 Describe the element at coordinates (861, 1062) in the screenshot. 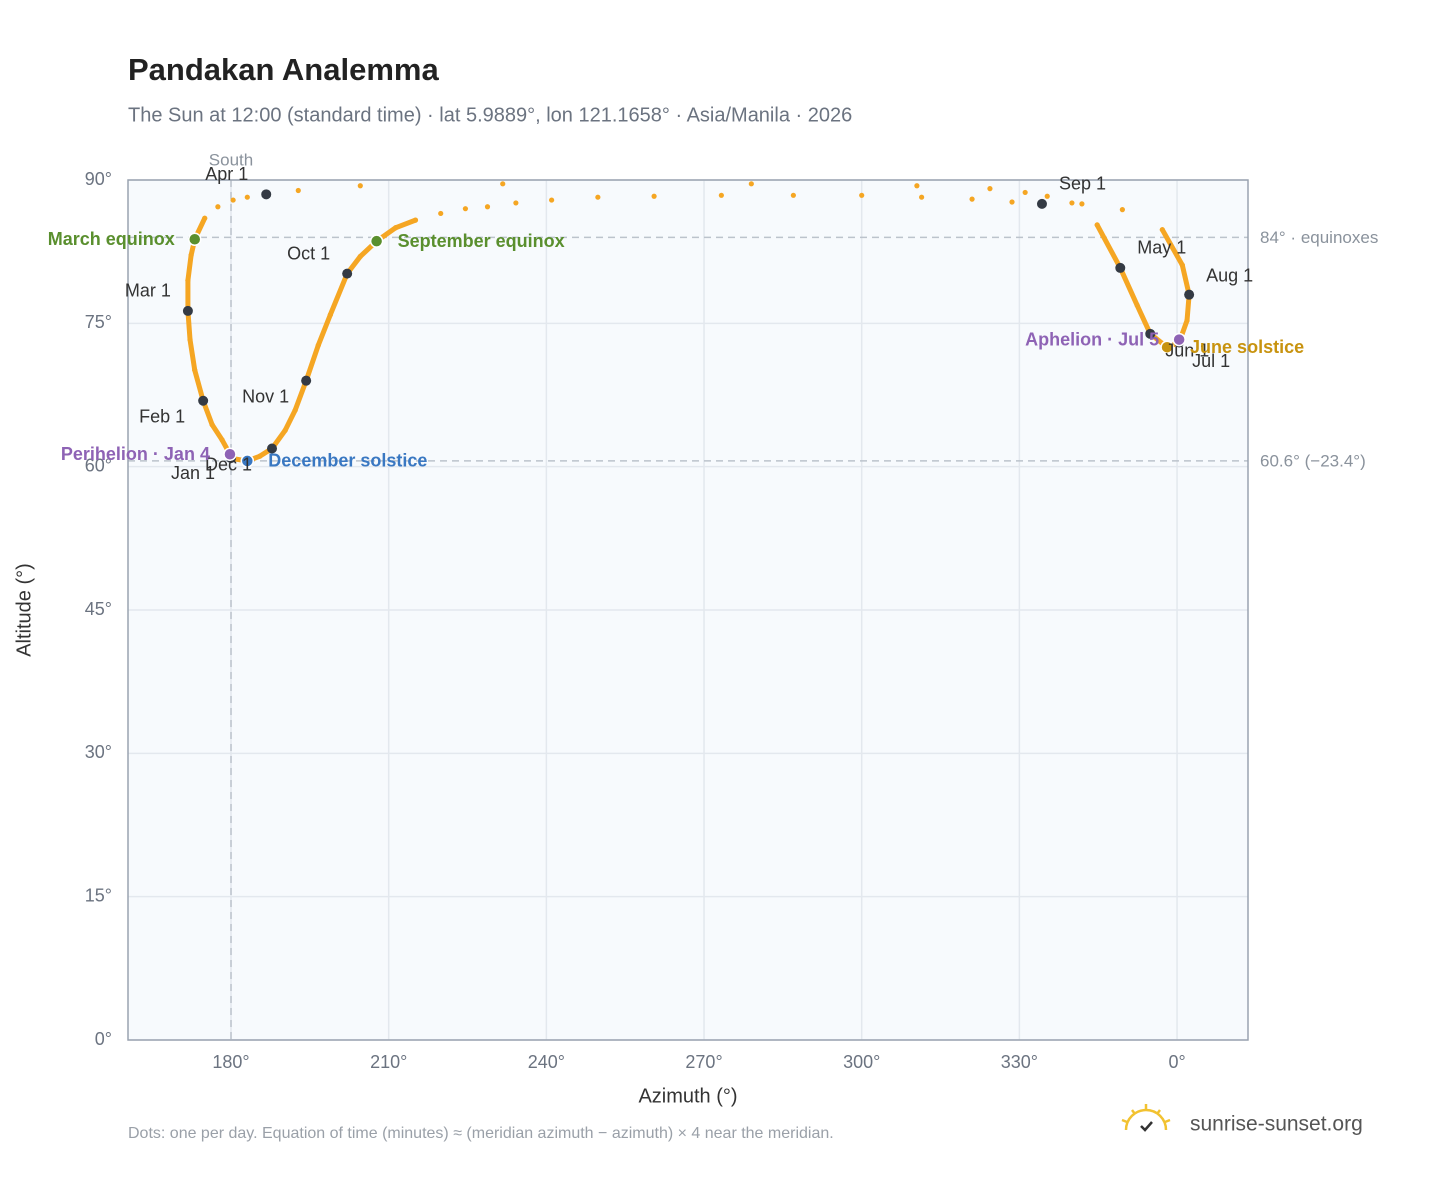

I see `x-tick-label: 300°` at that location.